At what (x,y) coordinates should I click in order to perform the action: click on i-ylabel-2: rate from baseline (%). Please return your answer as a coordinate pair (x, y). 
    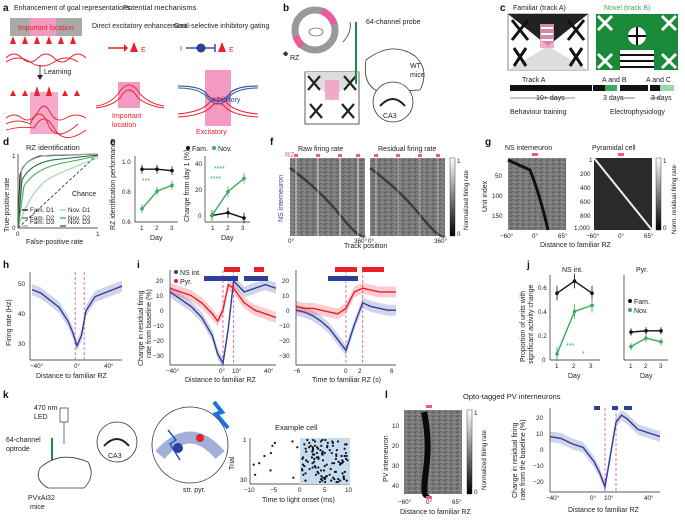
    Looking at the image, I should click on (149, 323).